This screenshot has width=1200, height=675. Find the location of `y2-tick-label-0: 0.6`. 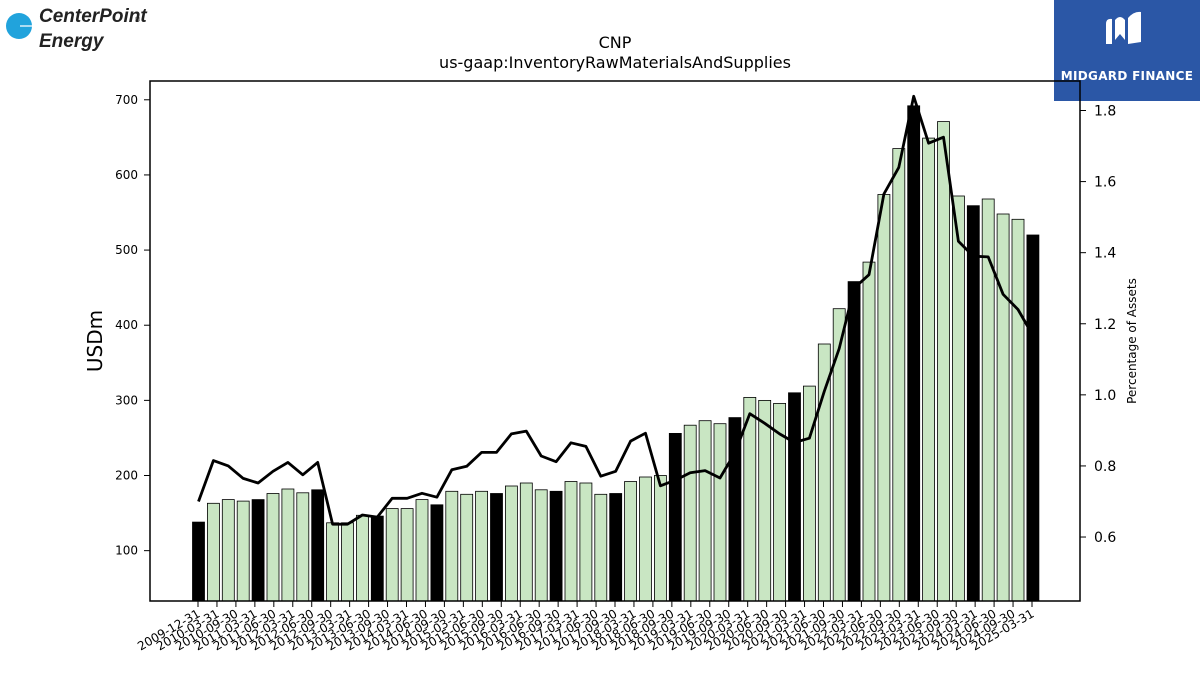

y2-tick-label-0: 0.6 is located at coordinates (1105, 538).